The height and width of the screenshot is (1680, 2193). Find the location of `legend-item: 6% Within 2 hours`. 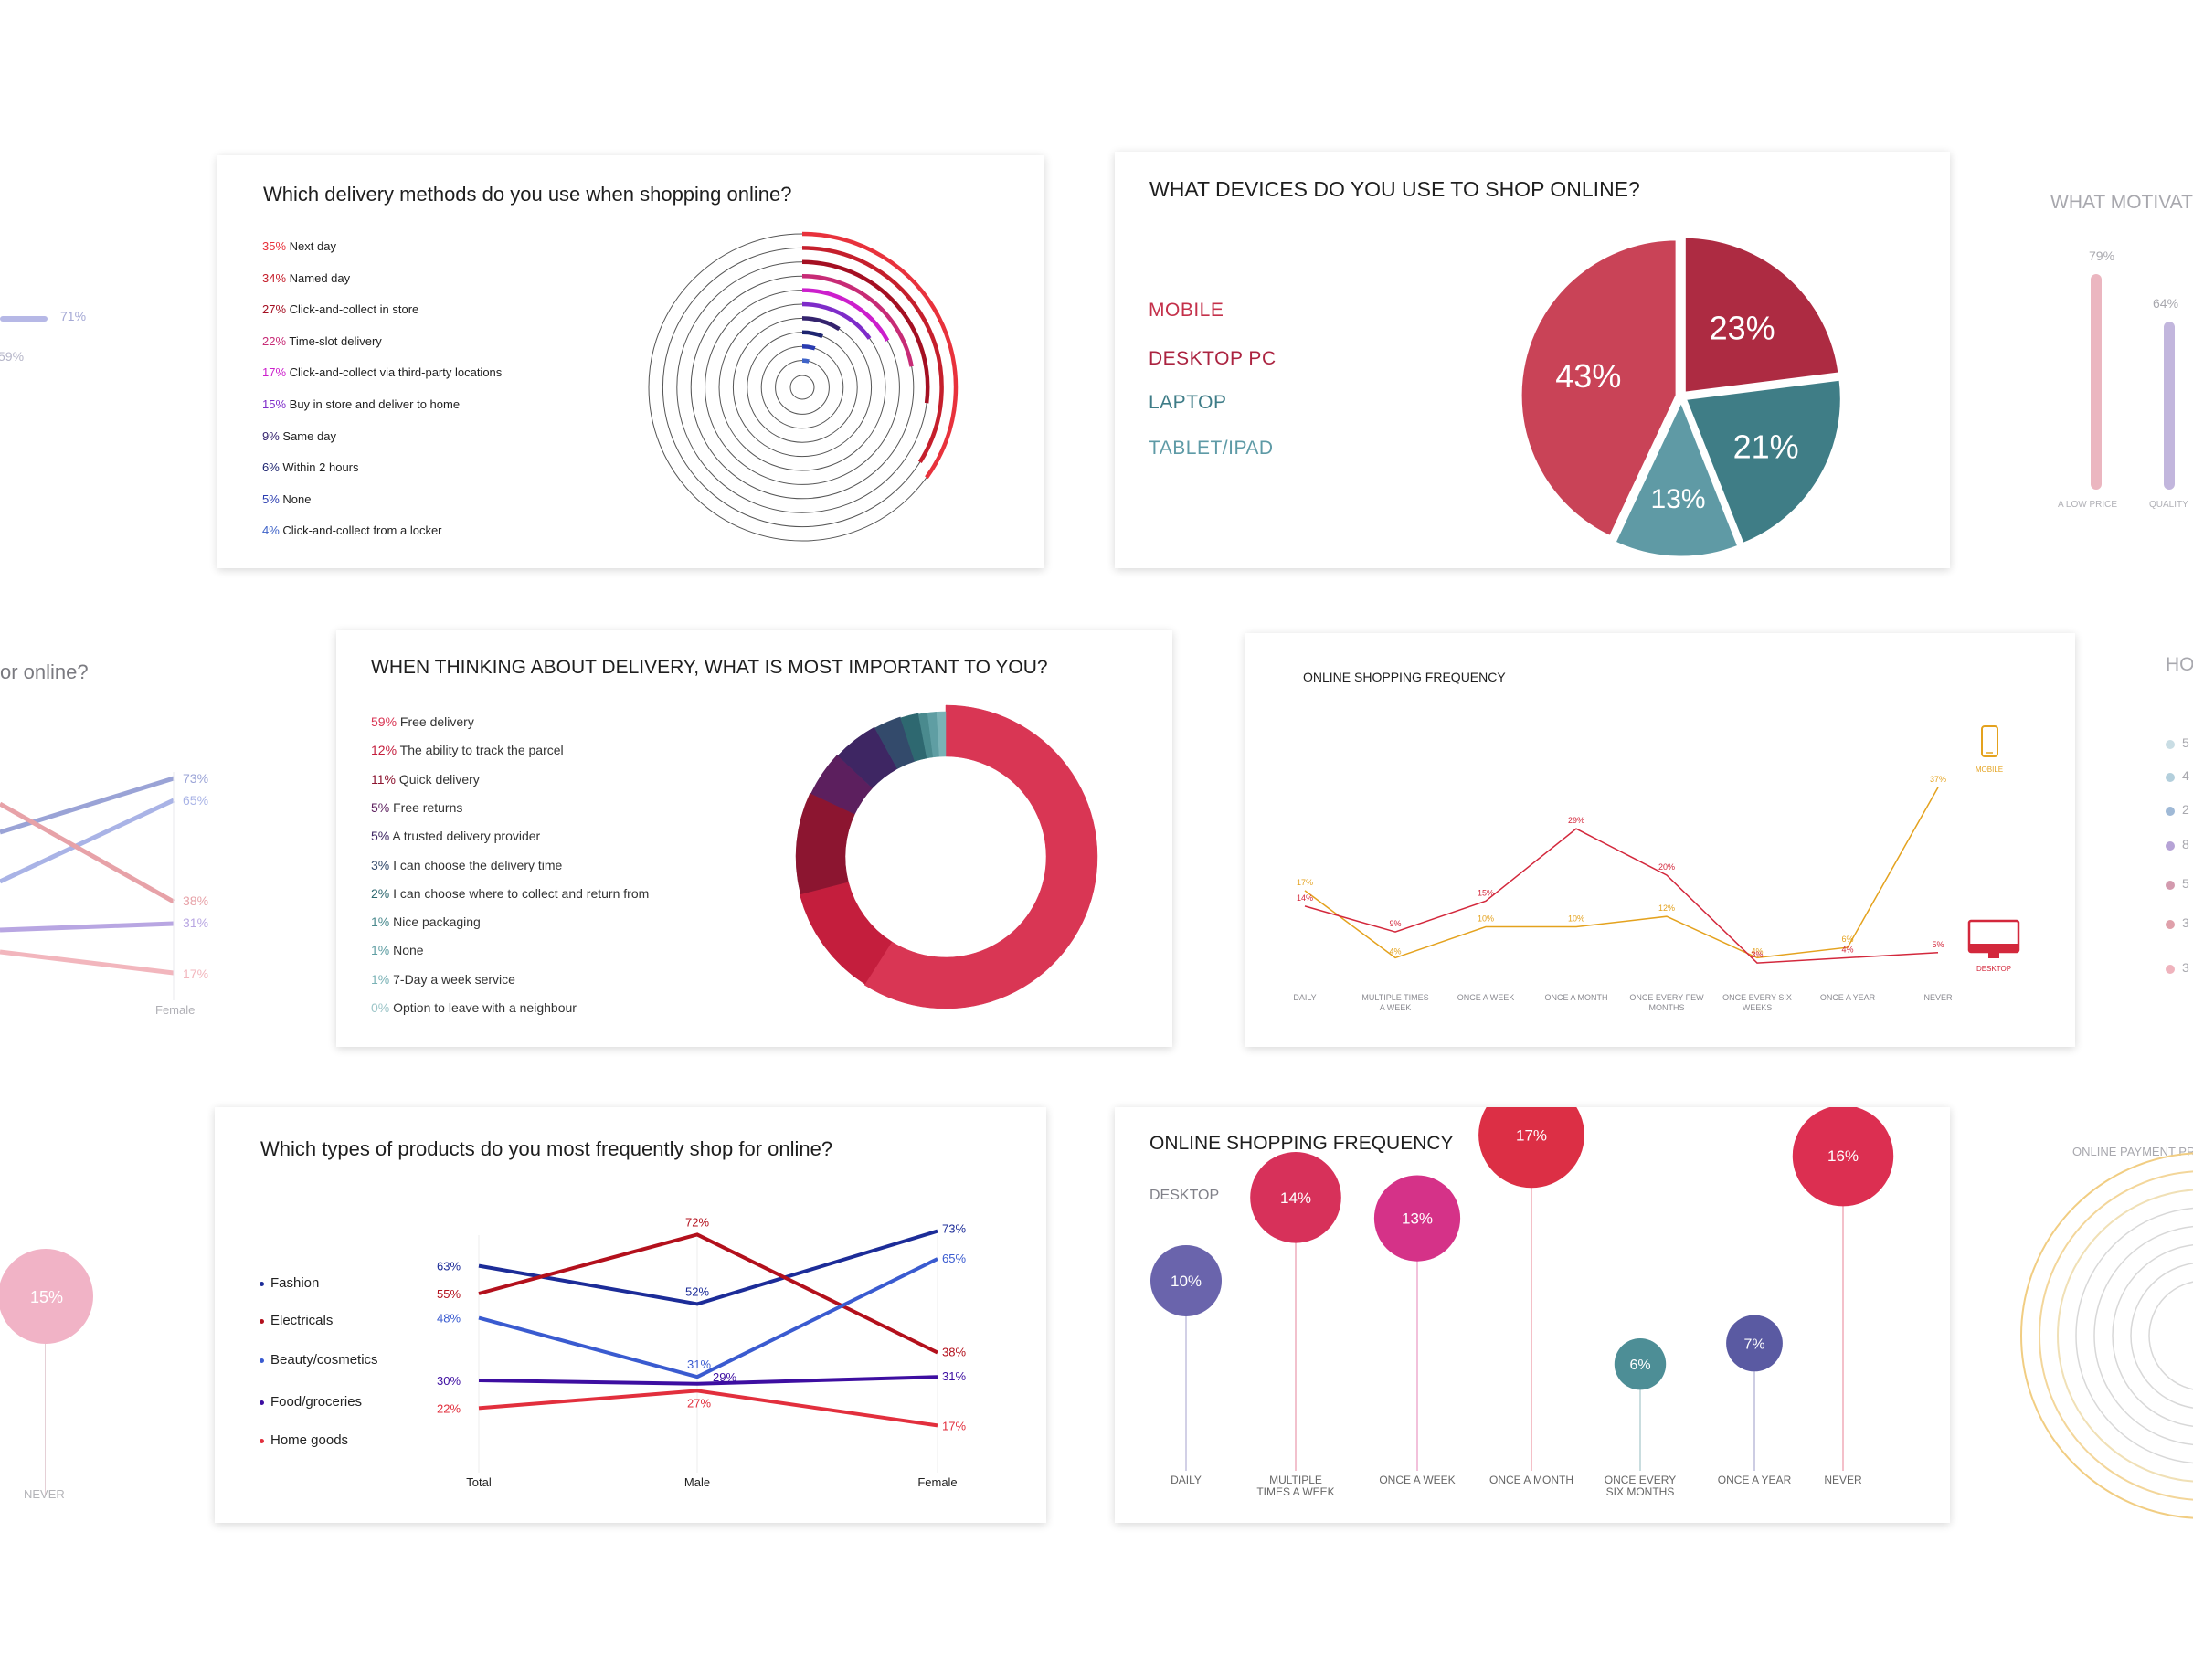

legend-item: 6% Within 2 hours is located at coordinates (310, 467).